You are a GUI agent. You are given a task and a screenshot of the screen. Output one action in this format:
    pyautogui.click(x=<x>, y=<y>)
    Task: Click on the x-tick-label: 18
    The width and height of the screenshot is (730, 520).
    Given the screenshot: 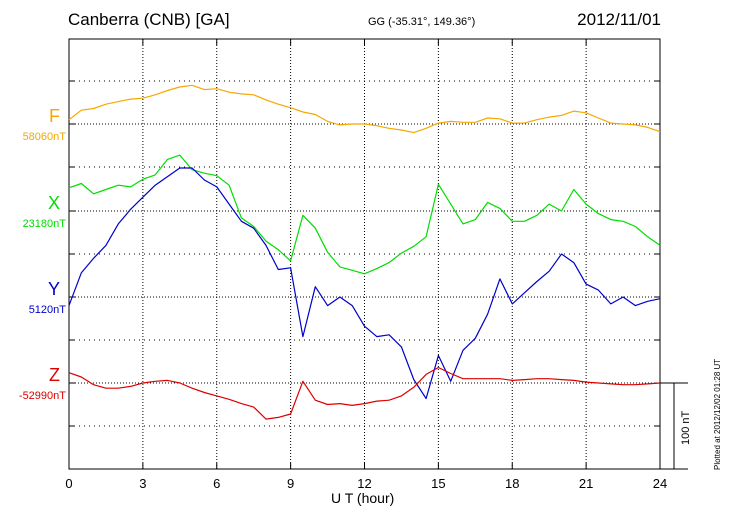 What is the action you would take?
    pyautogui.click(x=512, y=483)
    